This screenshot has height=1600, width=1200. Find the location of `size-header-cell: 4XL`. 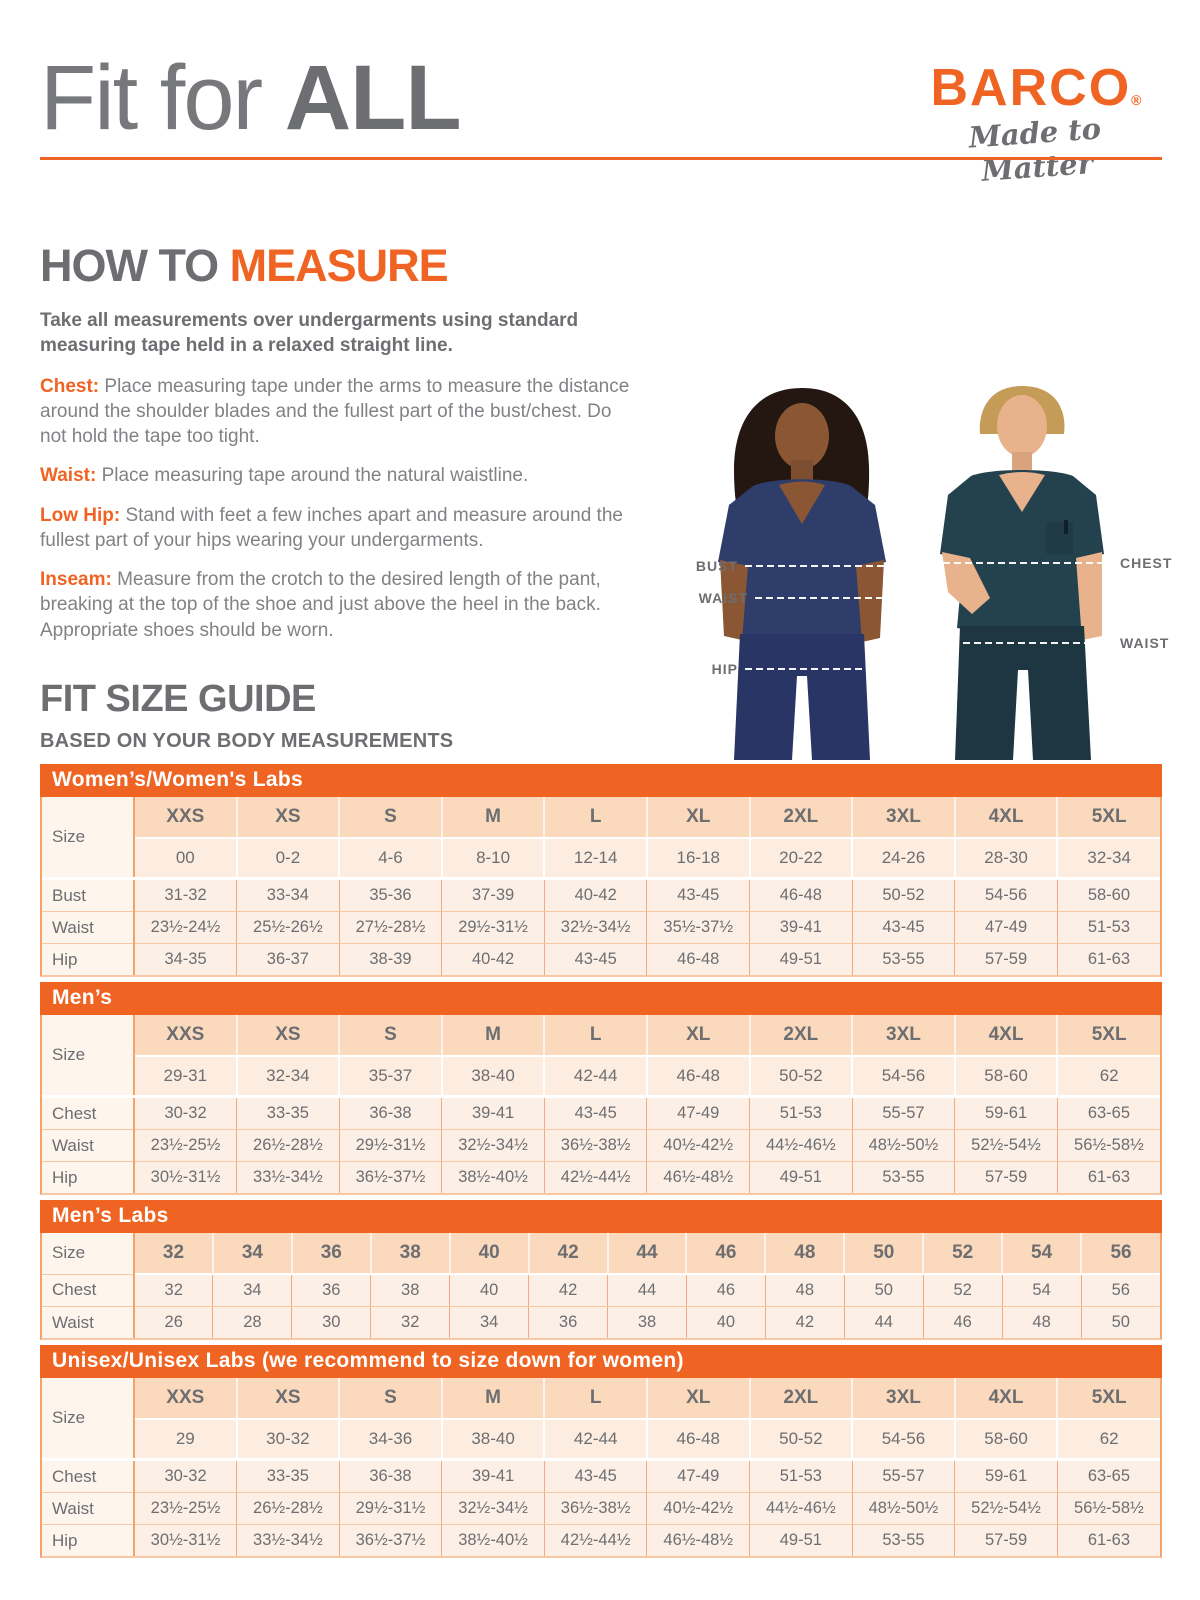

size-header-cell: 4XL is located at coordinates (1006, 1399).